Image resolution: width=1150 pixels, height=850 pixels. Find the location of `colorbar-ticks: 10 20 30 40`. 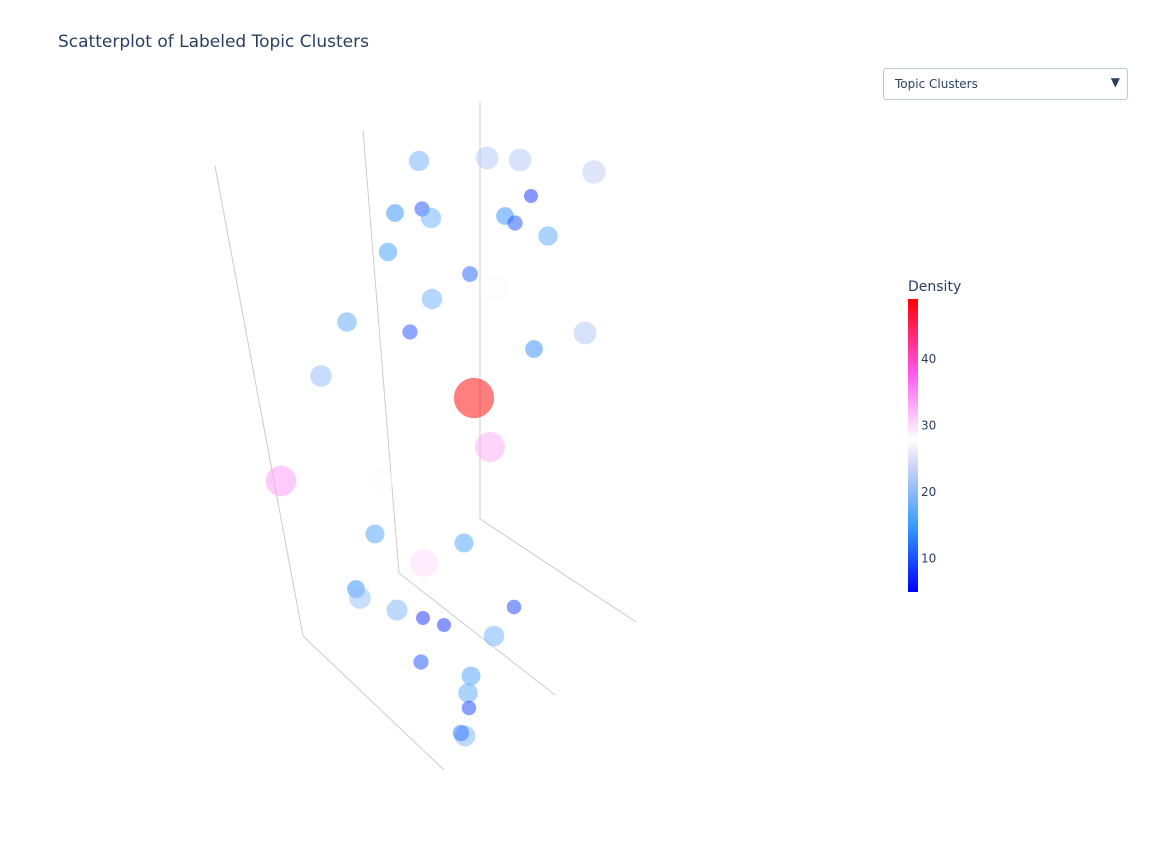

colorbar-ticks: 10 20 30 40 is located at coordinates (928, 459).